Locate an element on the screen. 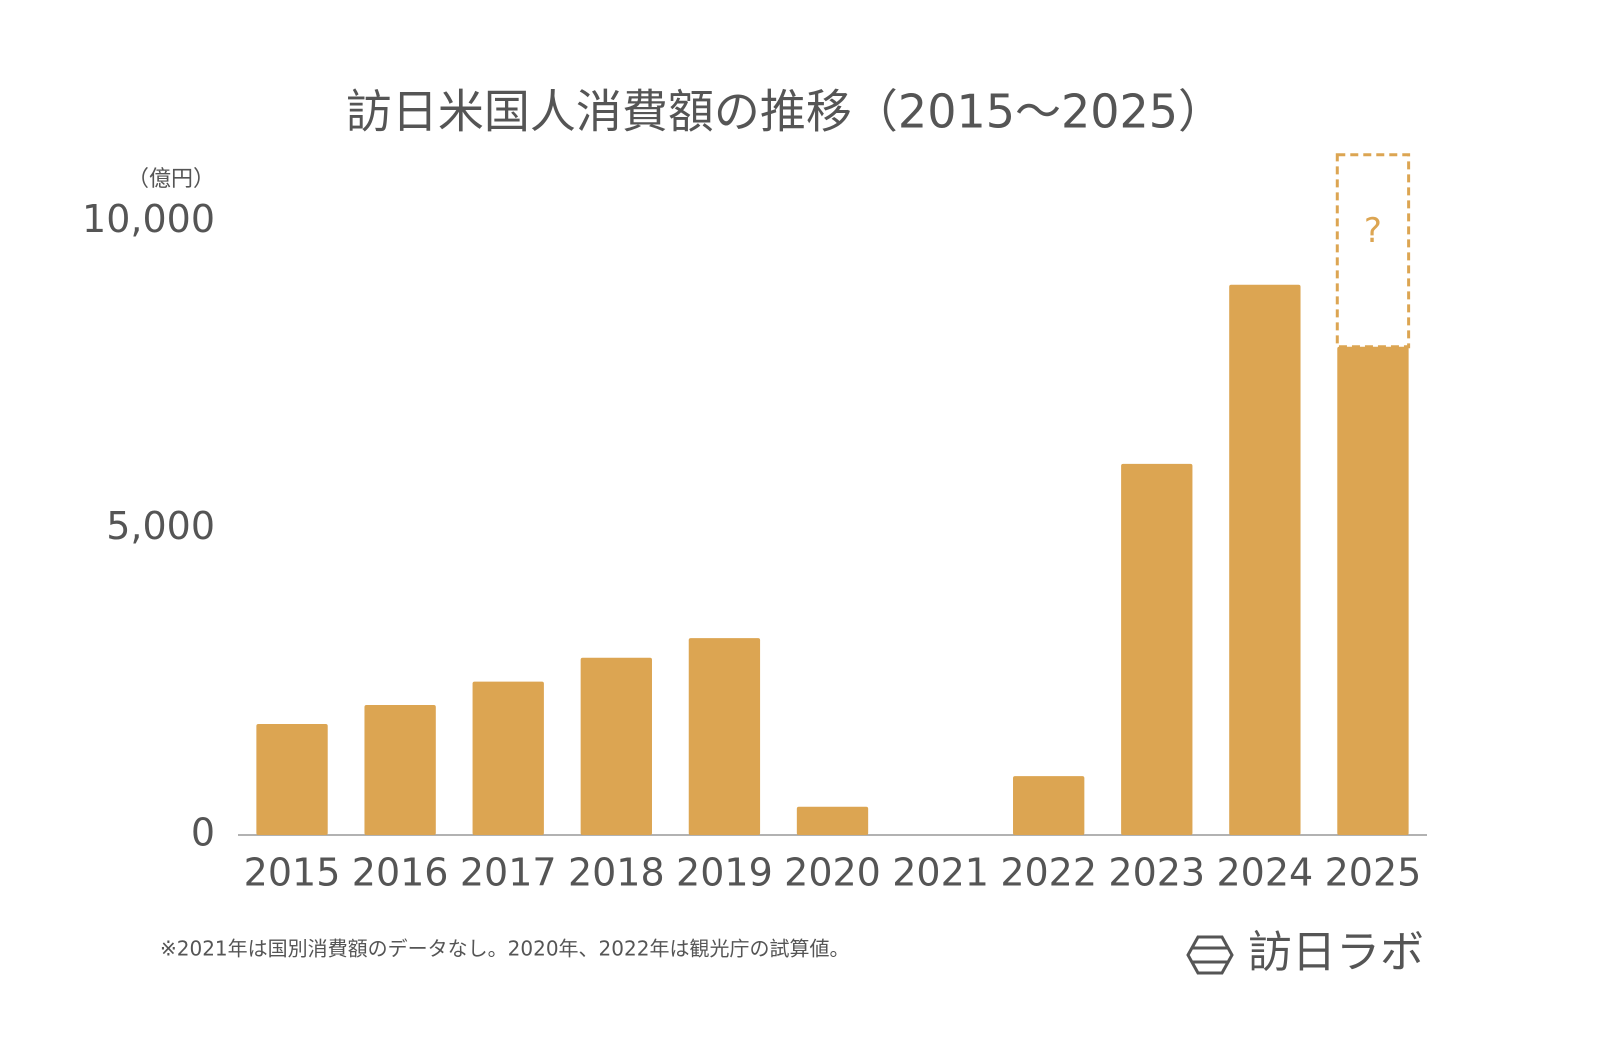 This screenshot has width=1600, height=1048. y-axis-label: （億円） is located at coordinates (171, 179).